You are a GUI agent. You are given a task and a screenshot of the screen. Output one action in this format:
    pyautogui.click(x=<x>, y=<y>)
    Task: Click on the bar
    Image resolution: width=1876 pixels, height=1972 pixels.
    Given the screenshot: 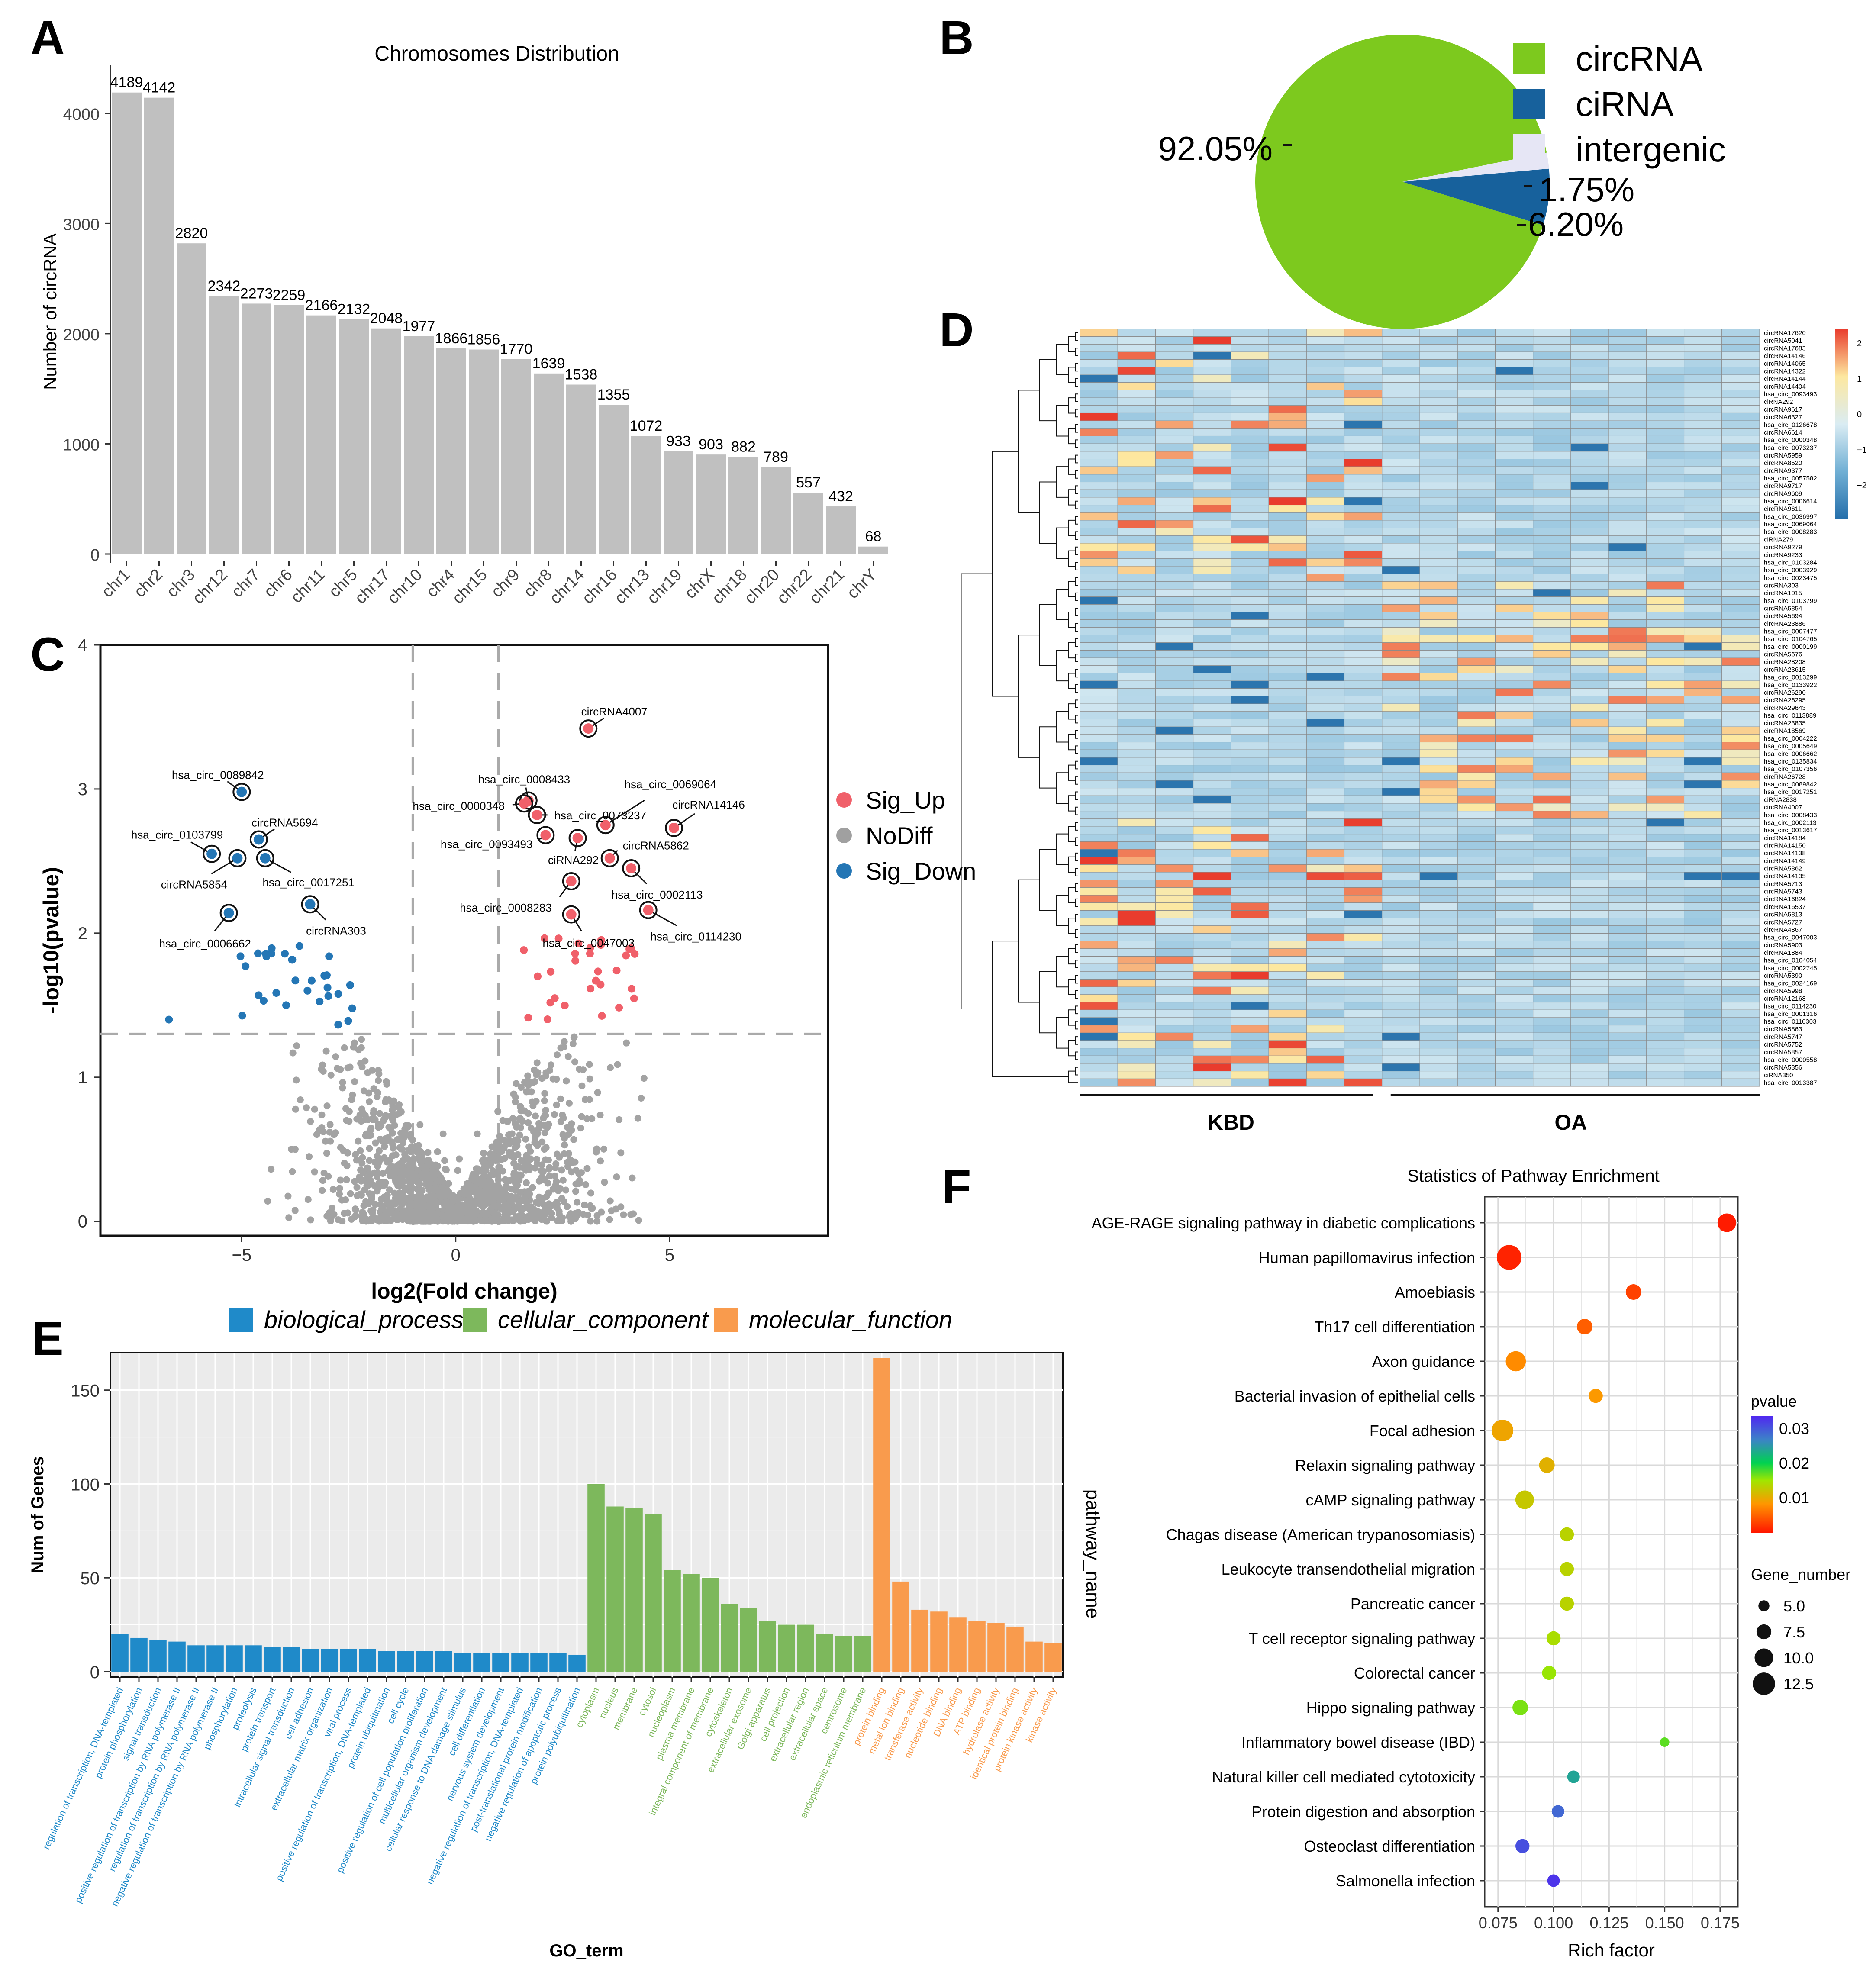 What is the action you would take?
    pyautogui.click(x=743, y=505)
    